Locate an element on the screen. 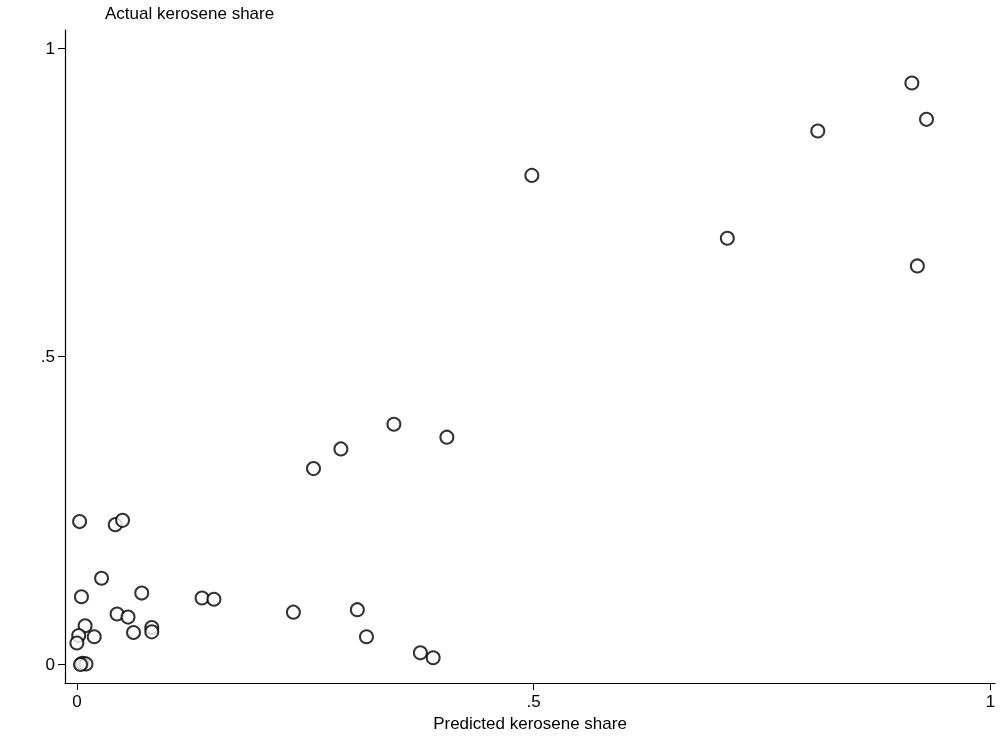 The width and height of the screenshot is (1006, 747). x-tick-label: 0 is located at coordinates (77, 701).